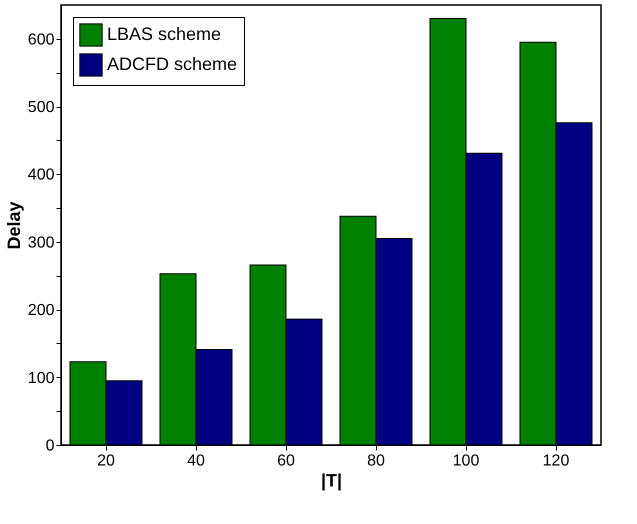 The height and width of the screenshot is (524, 637). I want to click on x-tick-label: 60, so click(286, 461).